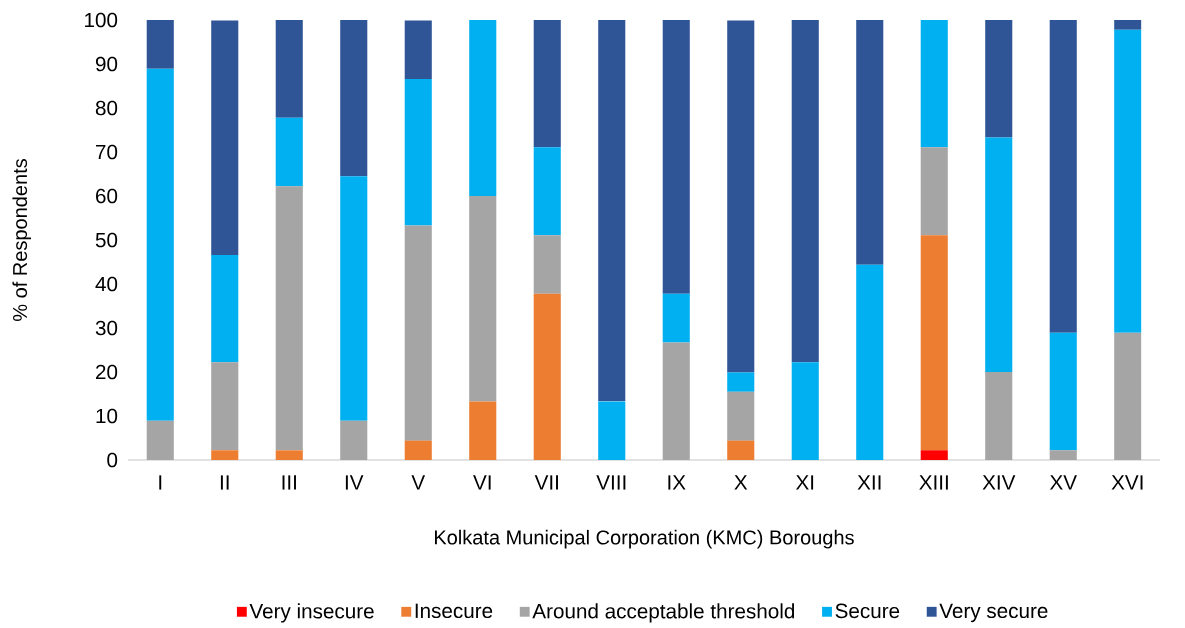  Describe the element at coordinates (101, 20) in the screenshot. I see `y-tick-label: 100` at that location.